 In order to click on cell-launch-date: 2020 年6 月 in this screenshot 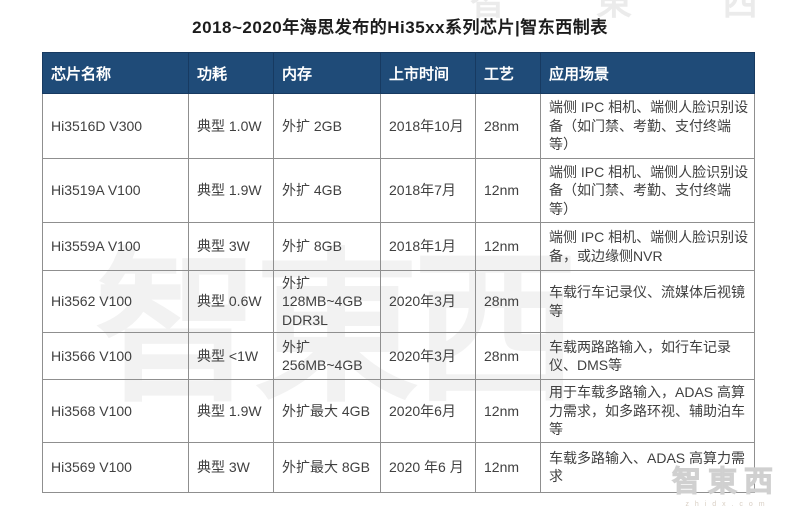, I will do `click(428, 467)`.